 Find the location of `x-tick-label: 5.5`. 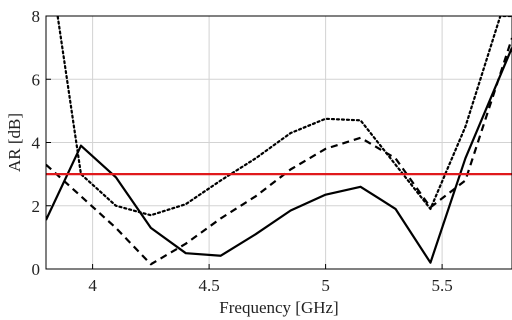

x-tick-label: 5.5 is located at coordinates (441, 285).